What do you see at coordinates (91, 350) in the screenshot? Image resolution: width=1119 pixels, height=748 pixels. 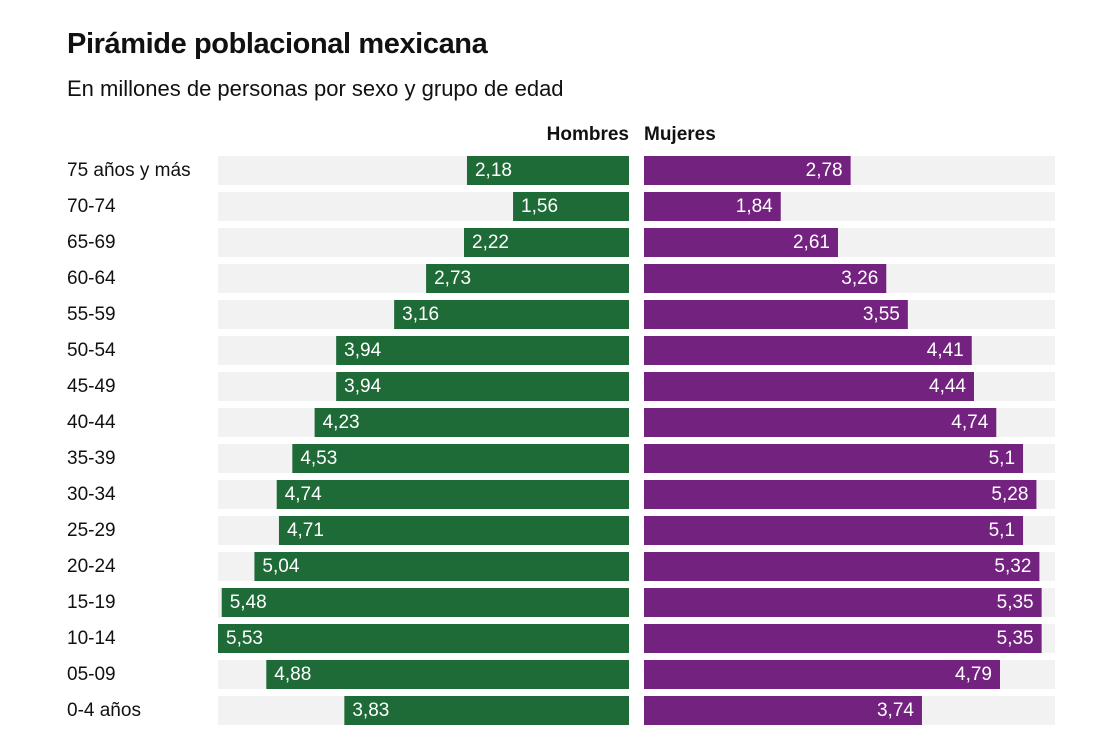 I see `category-label: 50-54` at bounding box center [91, 350].